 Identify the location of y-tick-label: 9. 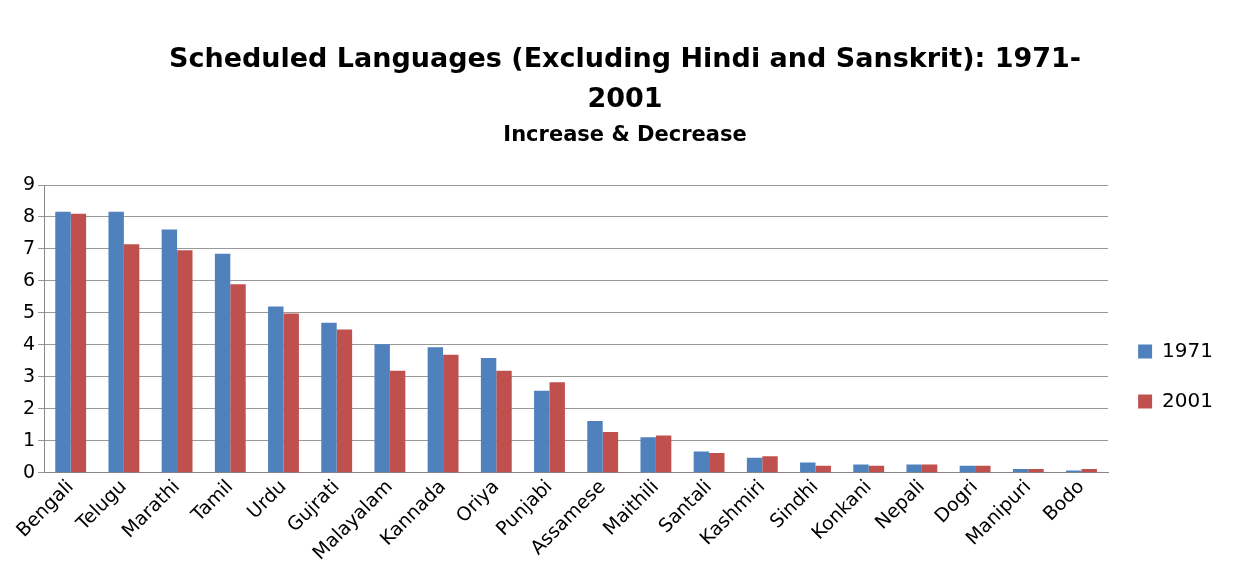
(29, 182).